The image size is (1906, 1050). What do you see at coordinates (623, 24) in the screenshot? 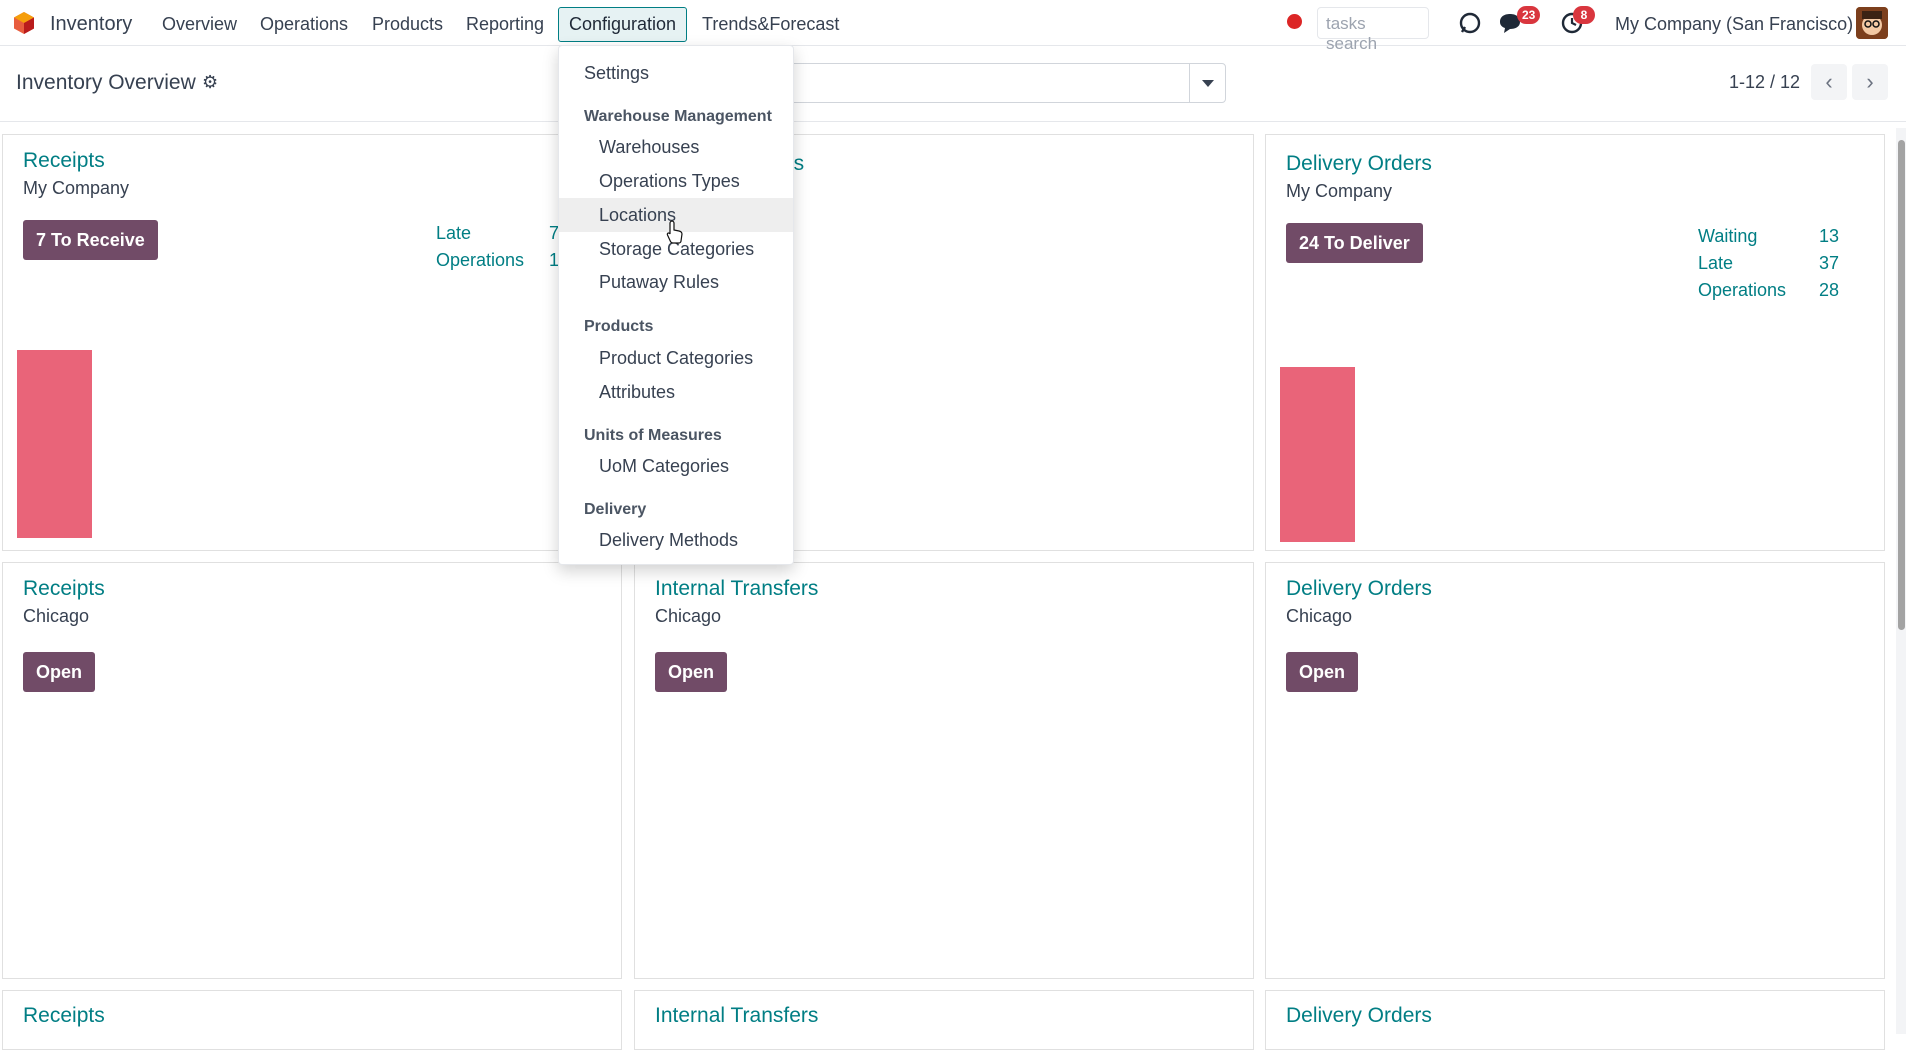
I see `menu-configuration: Configuration` at bounding box center [623, 24].